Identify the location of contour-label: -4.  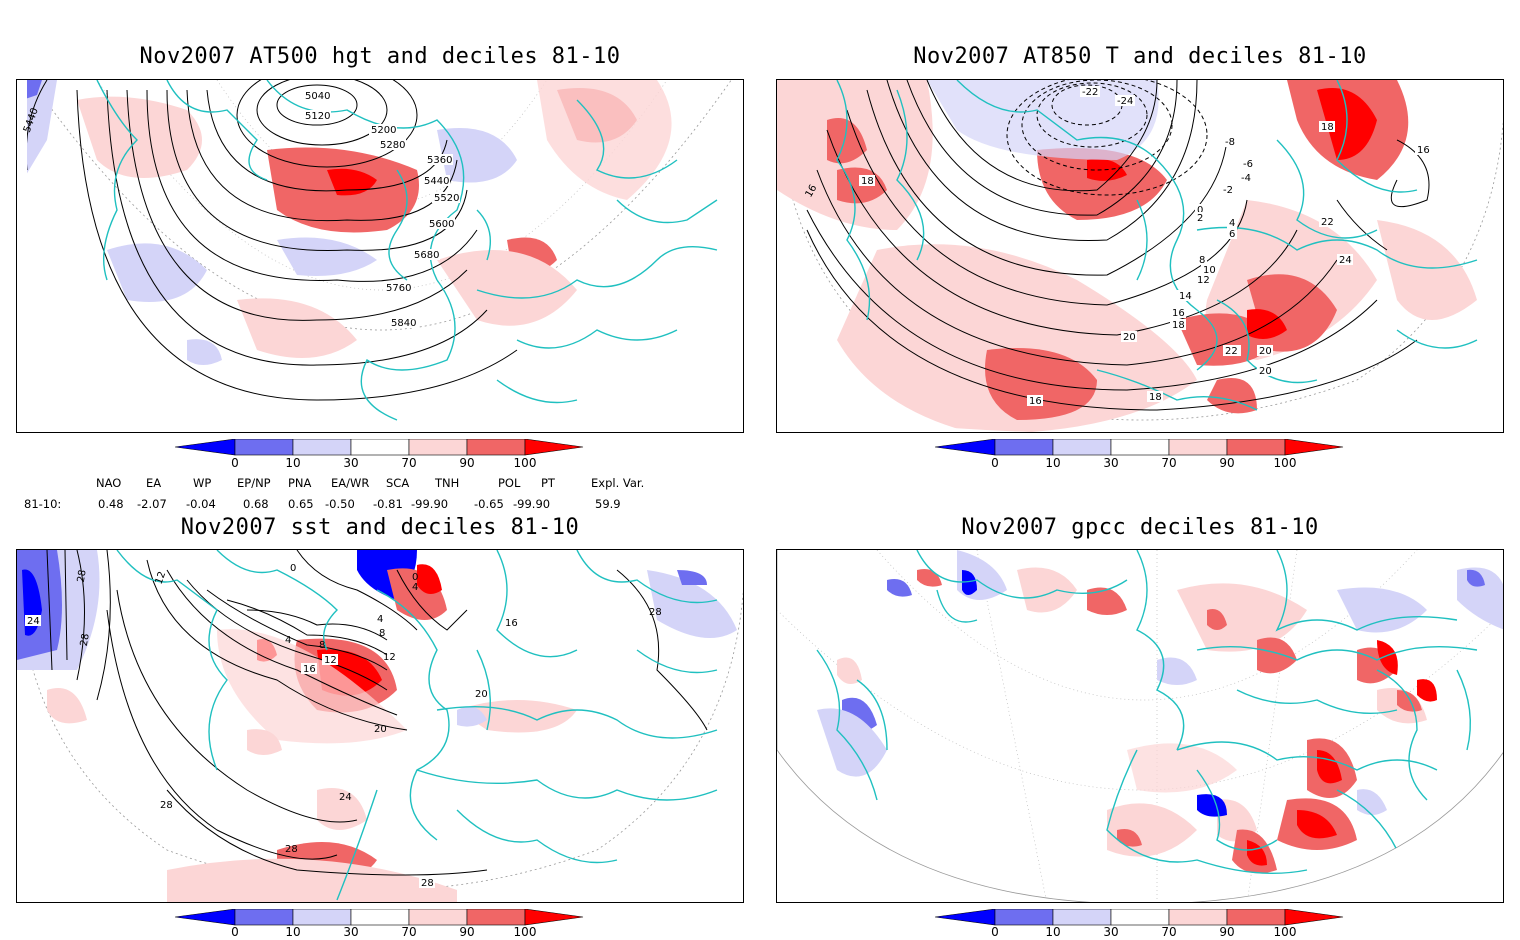
(1246, 178).